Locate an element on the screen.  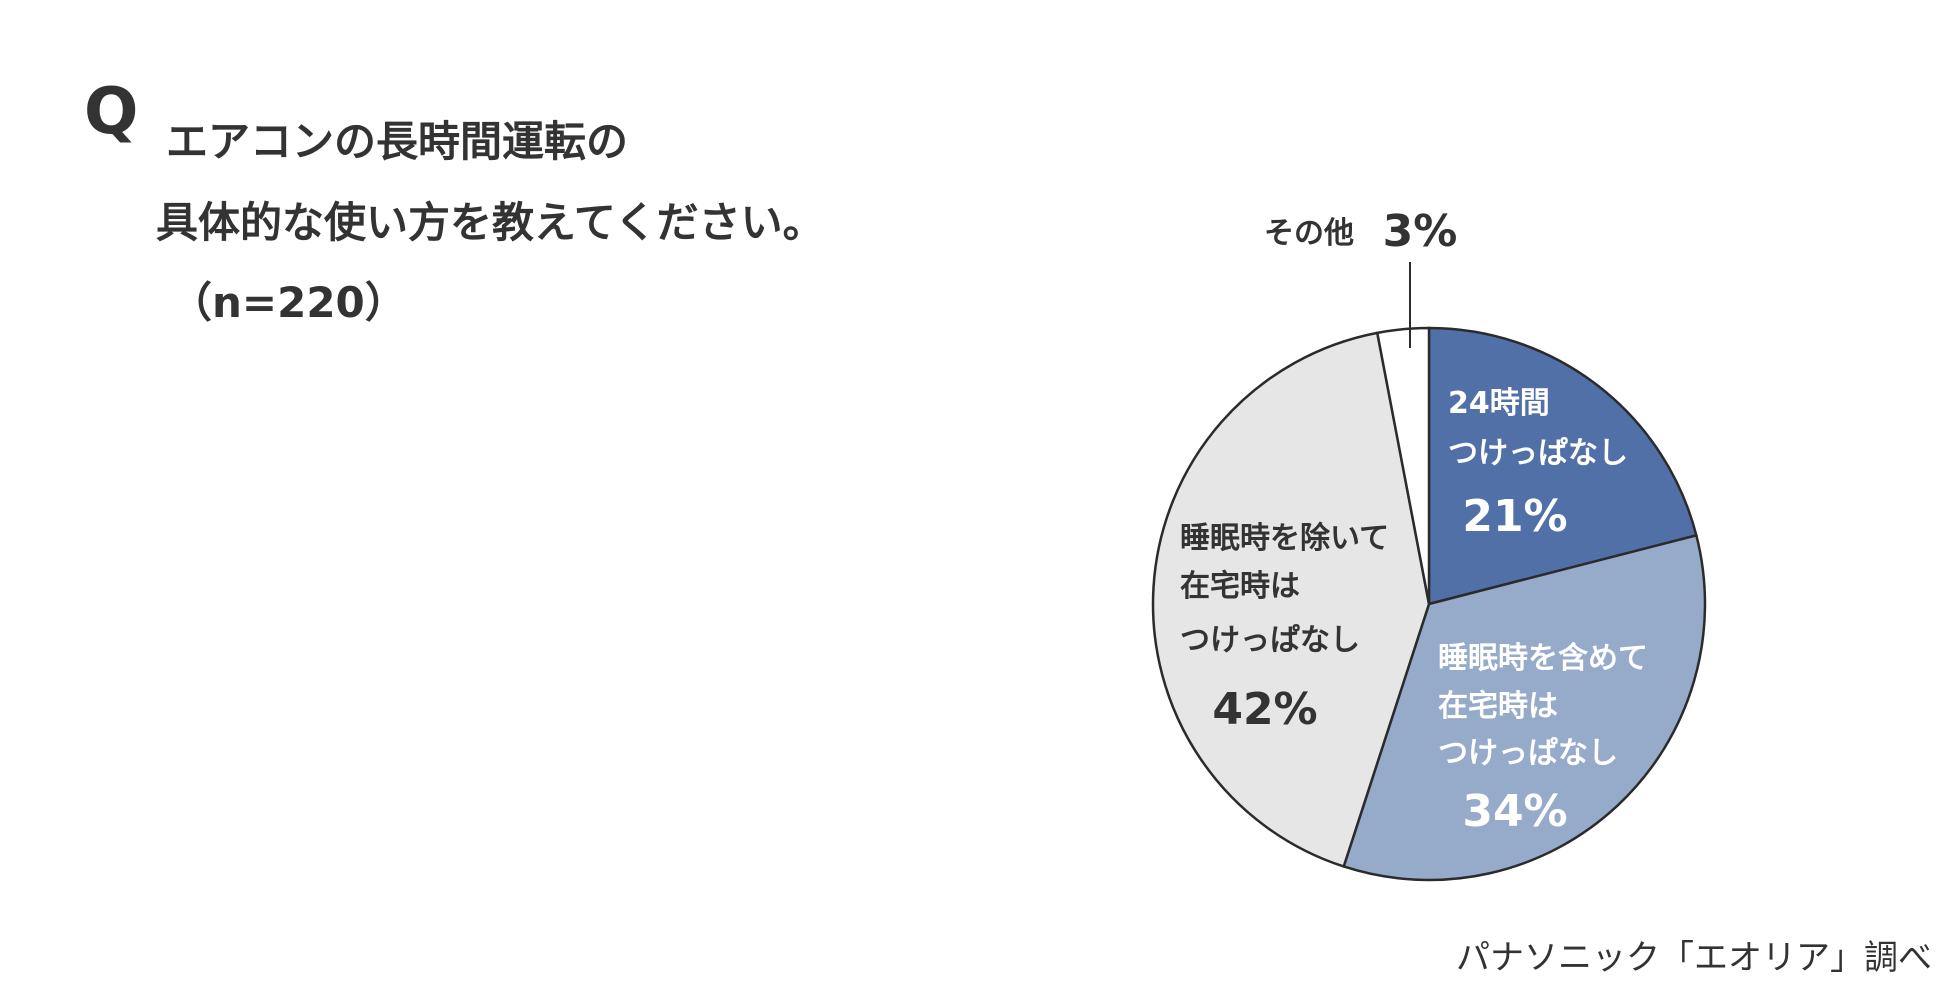
question-line-1: エアコンの長時間運転の is located at coordinates (397, 141).